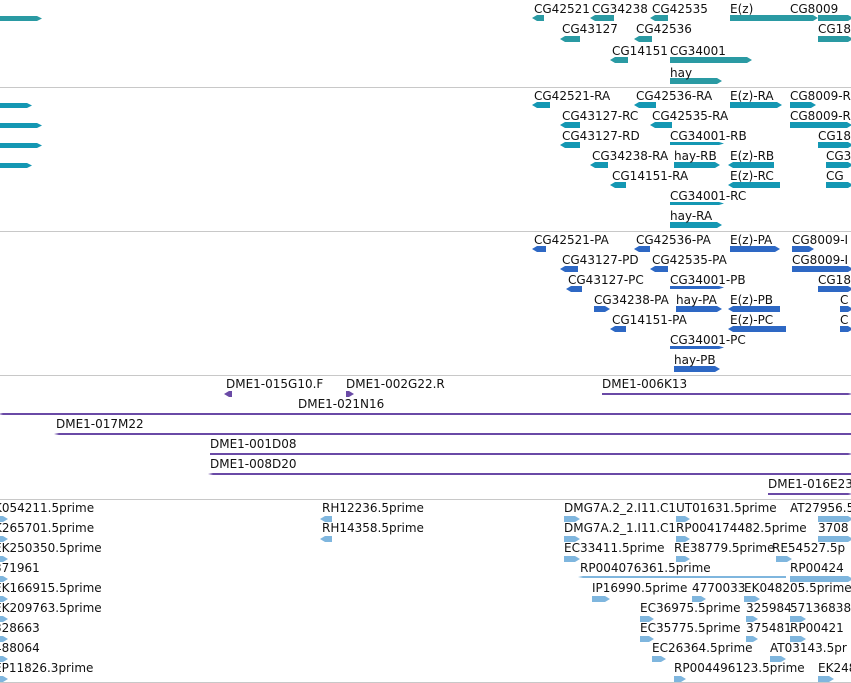 The width and height of the screenshot is (851, 683). What do you see at coordinates (708, 196) in the screenshot?
I see `feature-label: CG34001-RC` at bounding box center [708, 196].